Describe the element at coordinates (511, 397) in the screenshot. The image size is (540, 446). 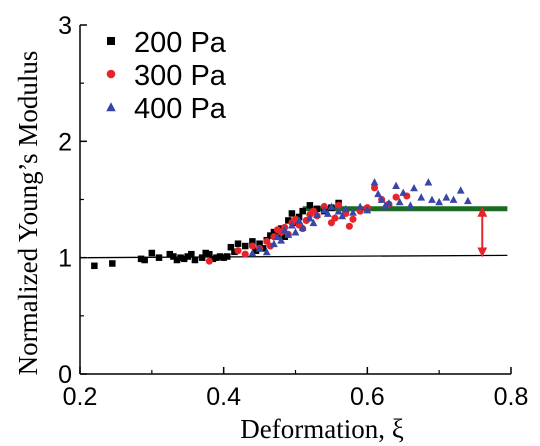
I see `x-tick-label-3: 0.8` at that location.